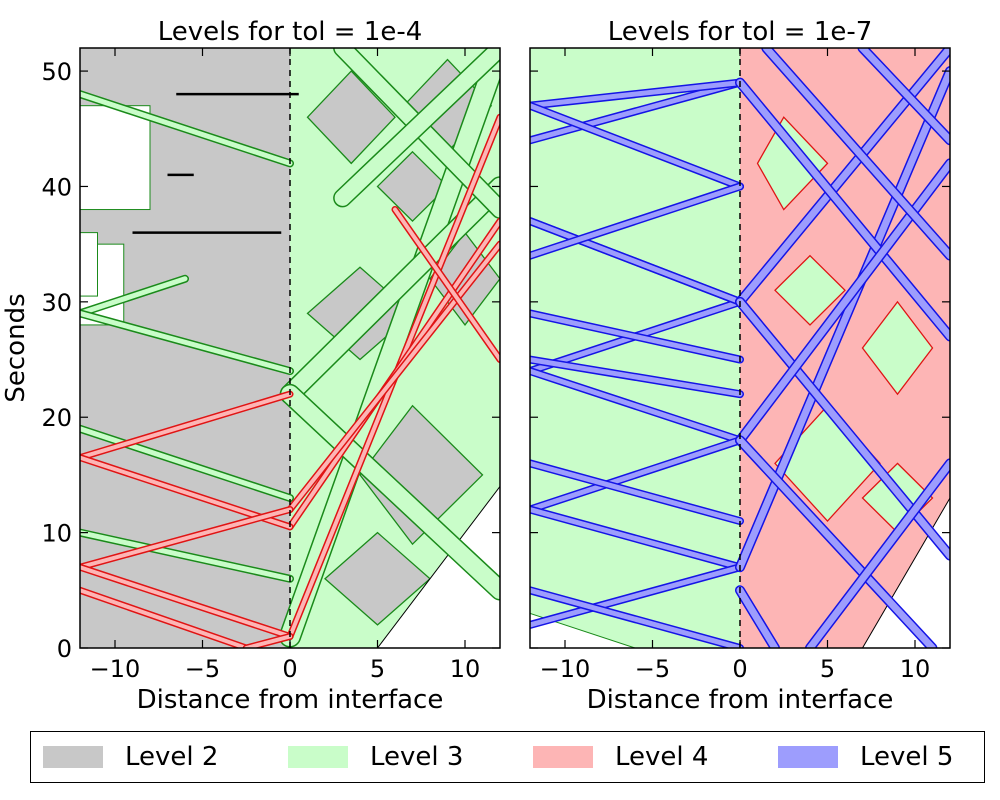  I want to click on legend-item-level-4: Level 4, so click(620, 757).